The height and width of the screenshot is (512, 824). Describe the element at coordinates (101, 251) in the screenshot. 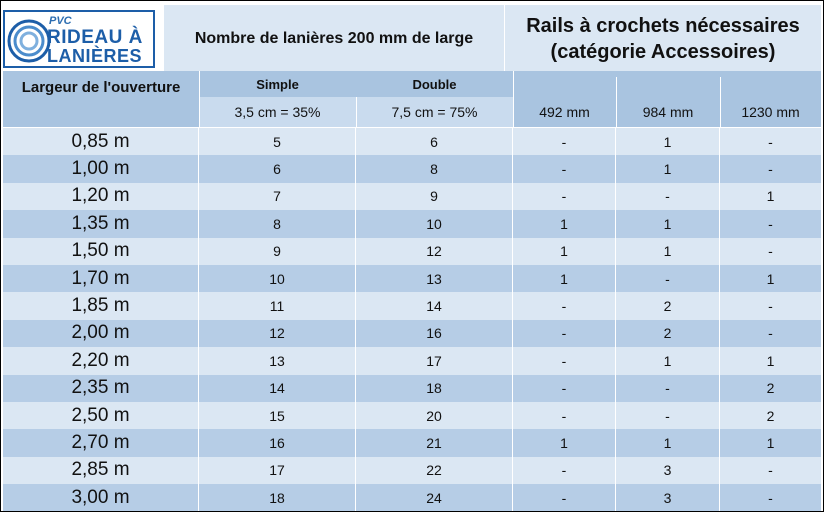

I see `opening-width-cell: 1,50 m` at that location.